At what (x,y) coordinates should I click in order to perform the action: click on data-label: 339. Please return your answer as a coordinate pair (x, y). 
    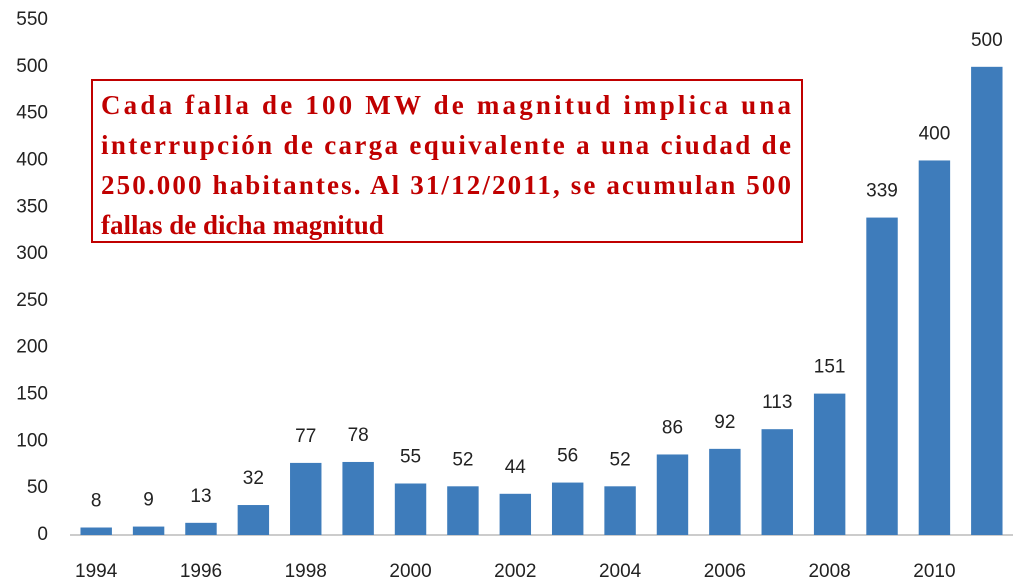
    Looking at the image, I should click on (882, 191).